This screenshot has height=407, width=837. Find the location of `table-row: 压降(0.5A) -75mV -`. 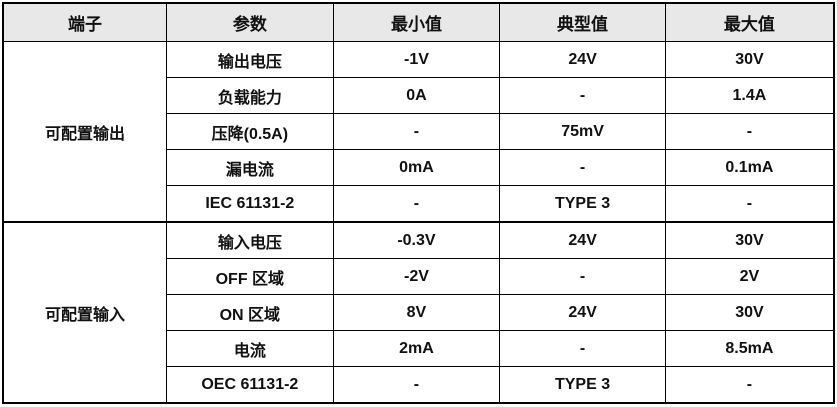

table-row: 压降(0.5A) -75mV - is located at coordinates (419, 131).